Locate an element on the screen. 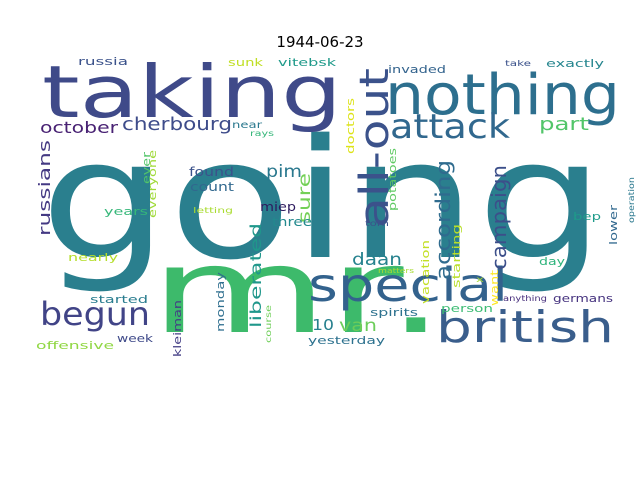  cloud-word-starting: starting is located at coordinates (456, 256).